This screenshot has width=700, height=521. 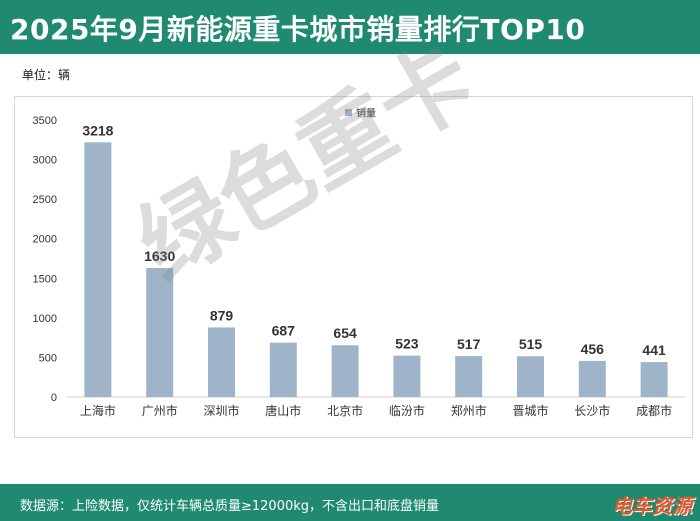 I want to click on x-tick-label: 深圳市, so click(x=221, y=410).